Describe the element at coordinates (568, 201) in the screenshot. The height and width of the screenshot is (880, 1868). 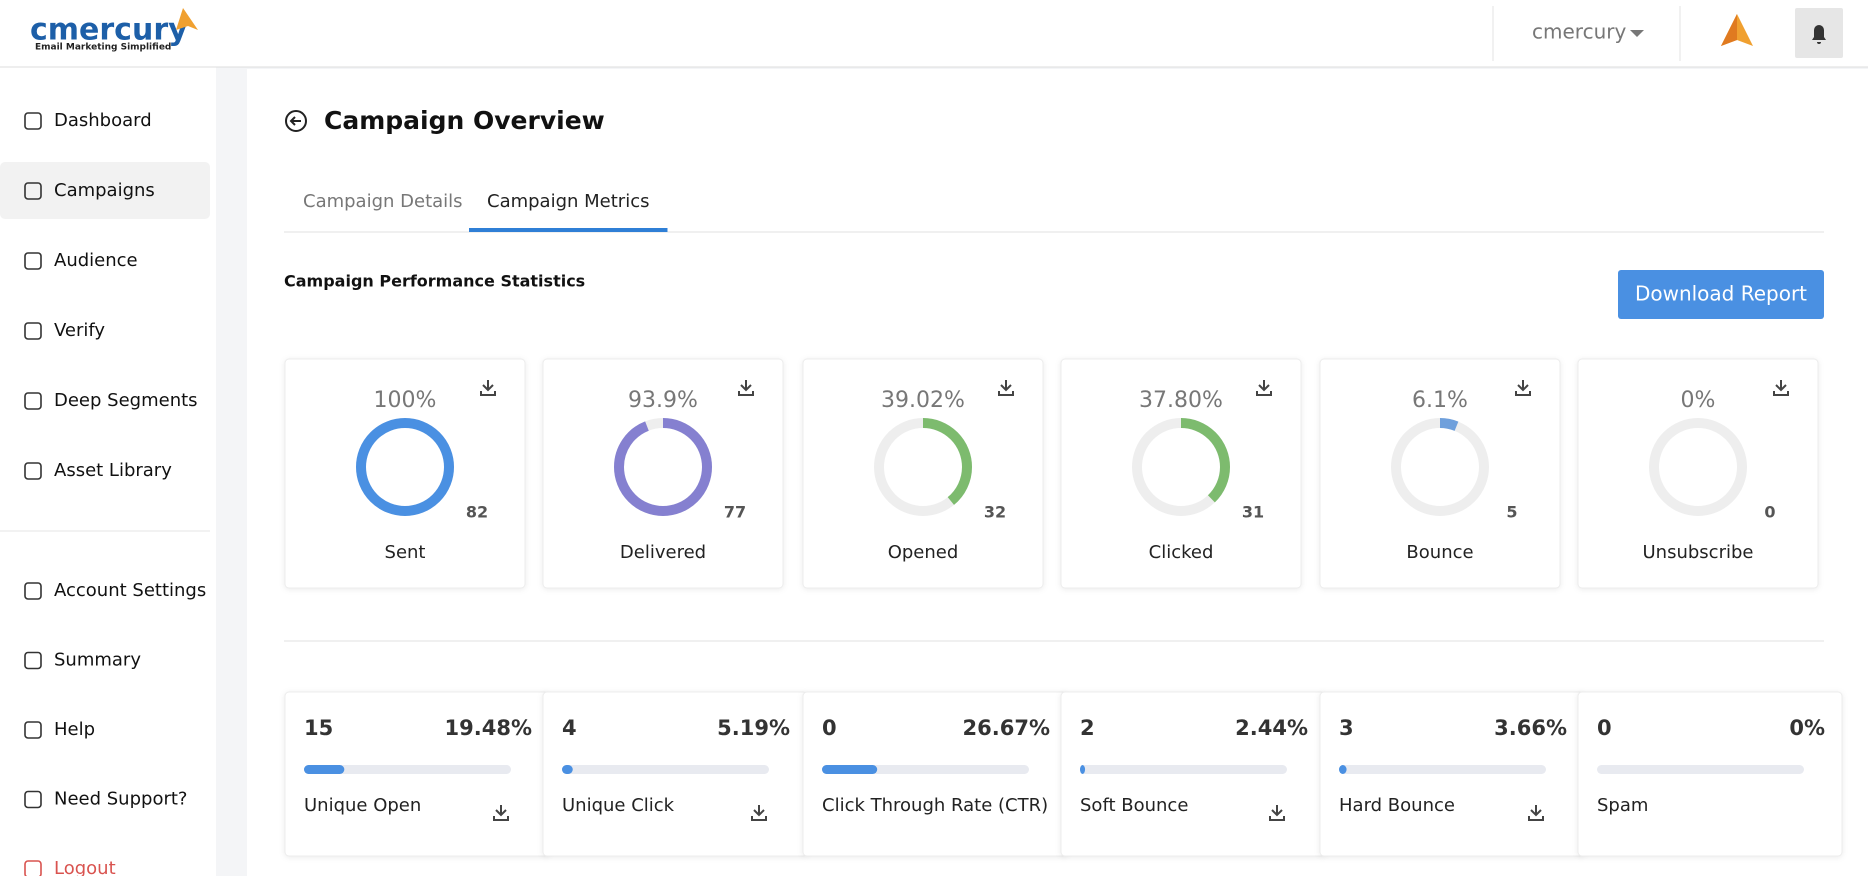
I see `tab: Campaign Metrics` at that location.